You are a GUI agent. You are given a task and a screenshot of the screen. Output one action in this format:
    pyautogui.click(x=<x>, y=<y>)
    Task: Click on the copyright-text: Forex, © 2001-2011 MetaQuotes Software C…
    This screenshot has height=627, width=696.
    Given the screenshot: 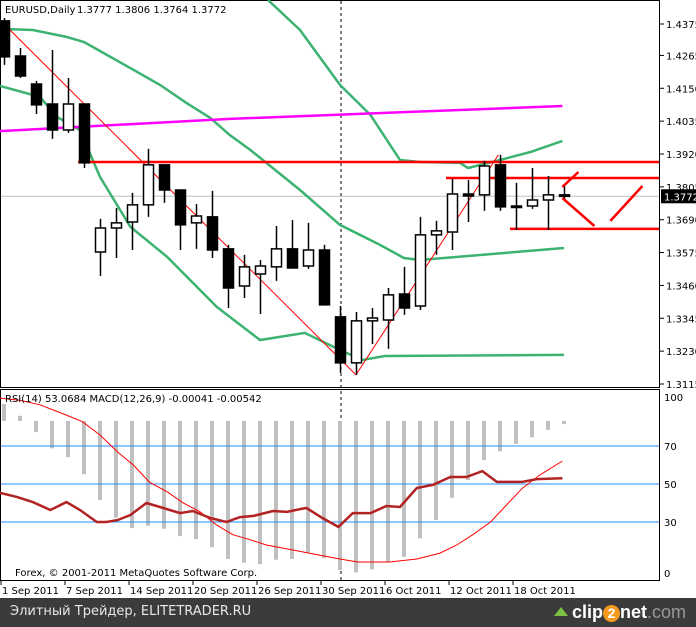 What is the action you would take?
    pyautogui.click(x=136, y=573)
    